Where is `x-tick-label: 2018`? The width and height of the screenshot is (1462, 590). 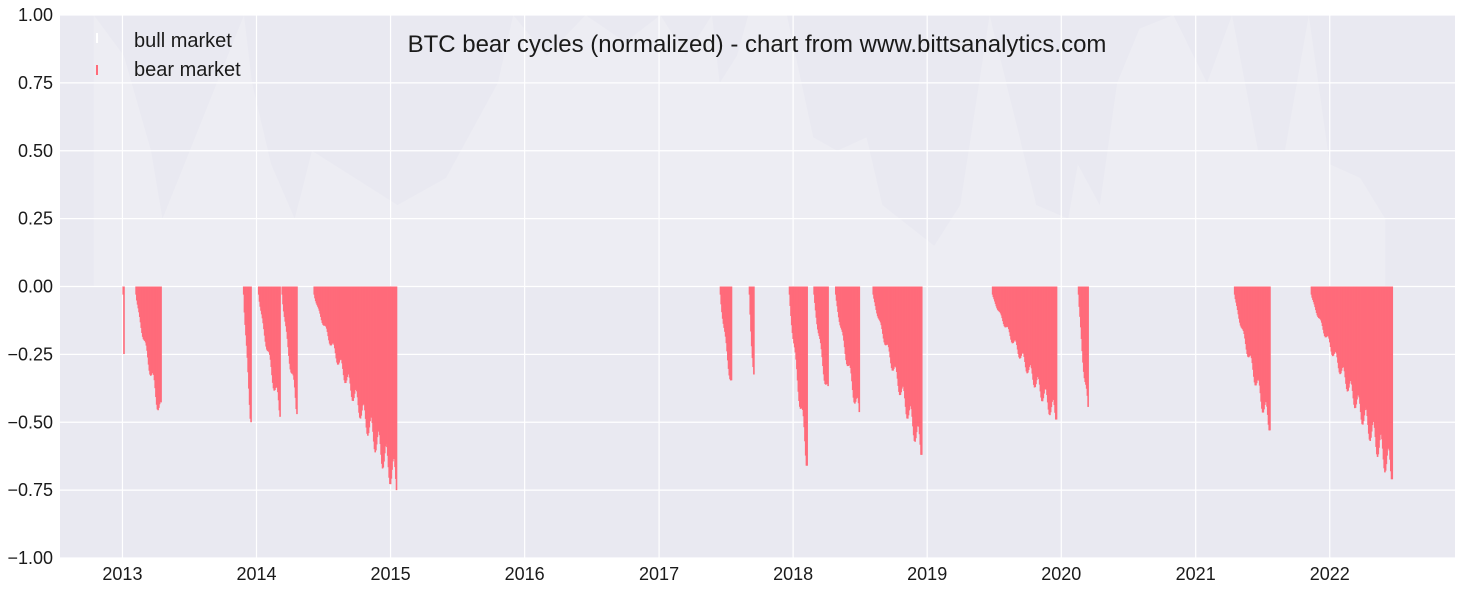 x-tick-label: 2018 is located at coordinates (793, 574).